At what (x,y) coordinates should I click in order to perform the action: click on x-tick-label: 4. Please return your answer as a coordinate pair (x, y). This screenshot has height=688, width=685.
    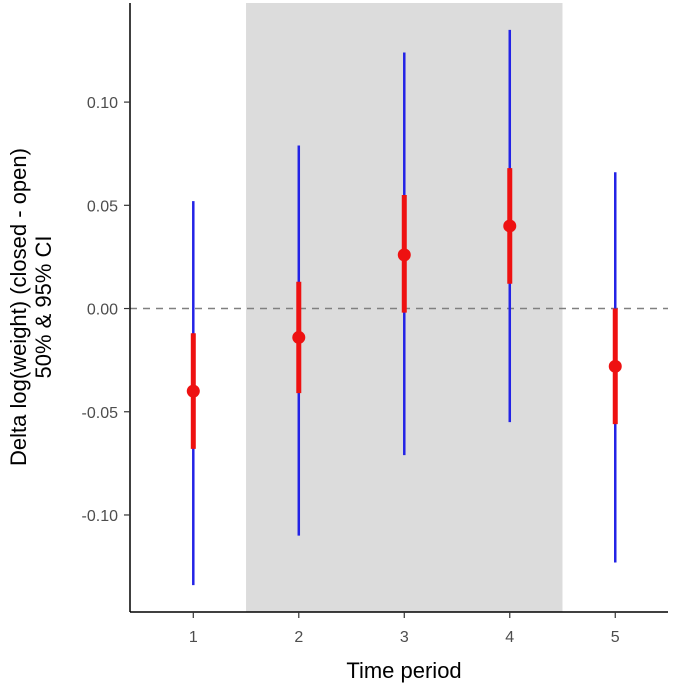
    Looking at the image, I should click on (509, 637).